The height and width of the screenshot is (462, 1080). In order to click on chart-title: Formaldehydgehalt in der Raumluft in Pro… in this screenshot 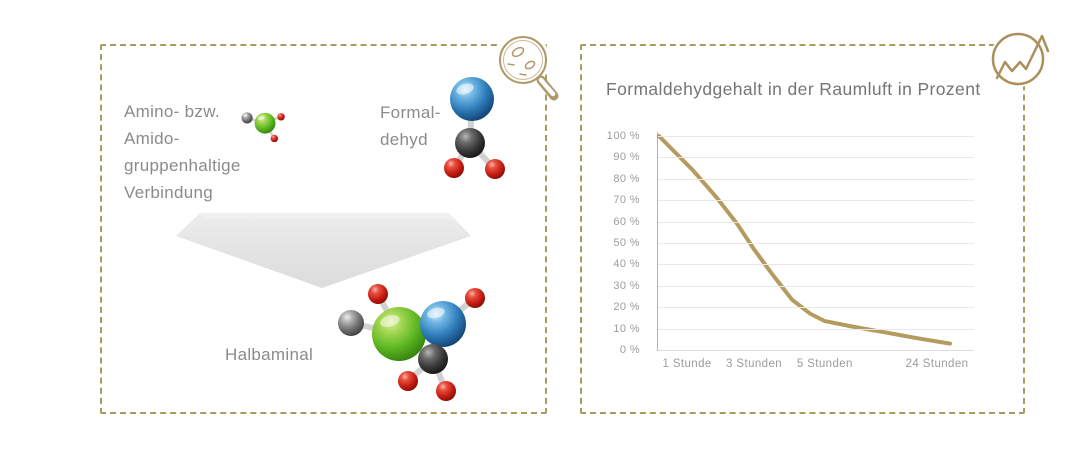, I will do `click(793, 89)`.